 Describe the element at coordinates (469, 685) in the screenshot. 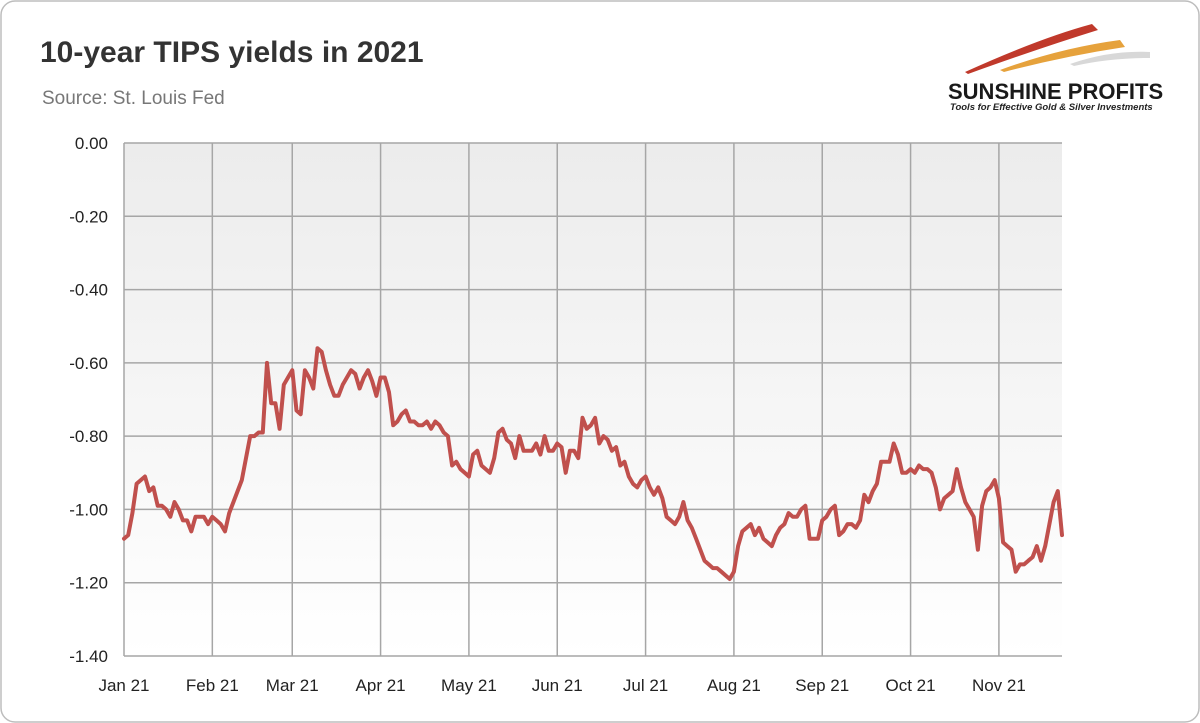

I see `x-tick-label: May 21` at that location.